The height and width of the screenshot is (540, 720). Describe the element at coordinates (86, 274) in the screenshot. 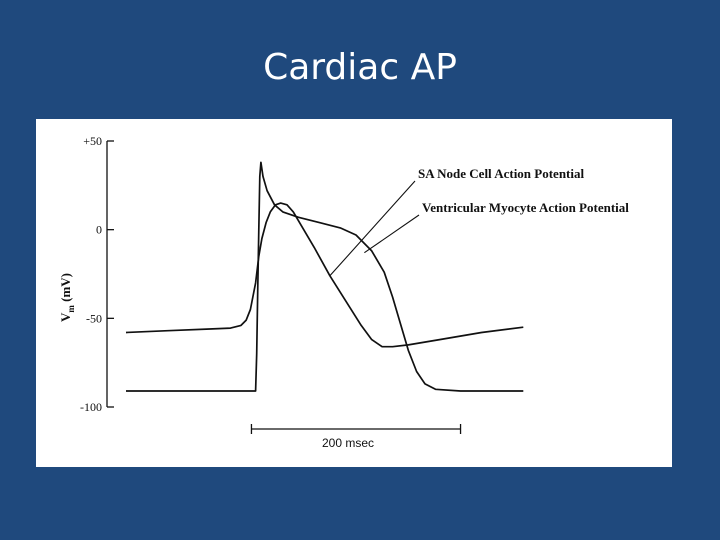

I see `axis-layer: +50 0 -50 -100 Vm (mV)` at that location.